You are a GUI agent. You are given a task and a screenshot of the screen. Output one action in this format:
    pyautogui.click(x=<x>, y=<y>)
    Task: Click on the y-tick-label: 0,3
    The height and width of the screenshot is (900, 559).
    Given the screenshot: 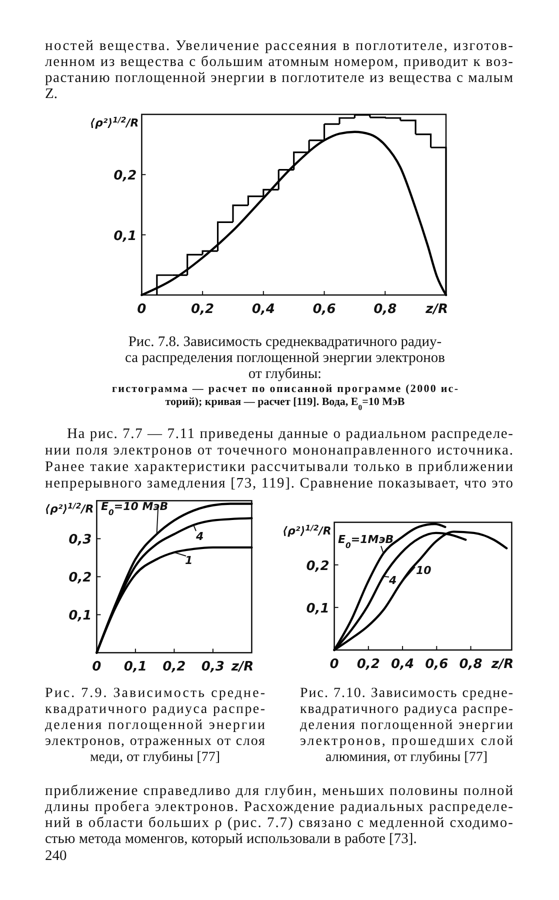 What is the action you would take?
    pyautogui.click(x=80, y=540)
    